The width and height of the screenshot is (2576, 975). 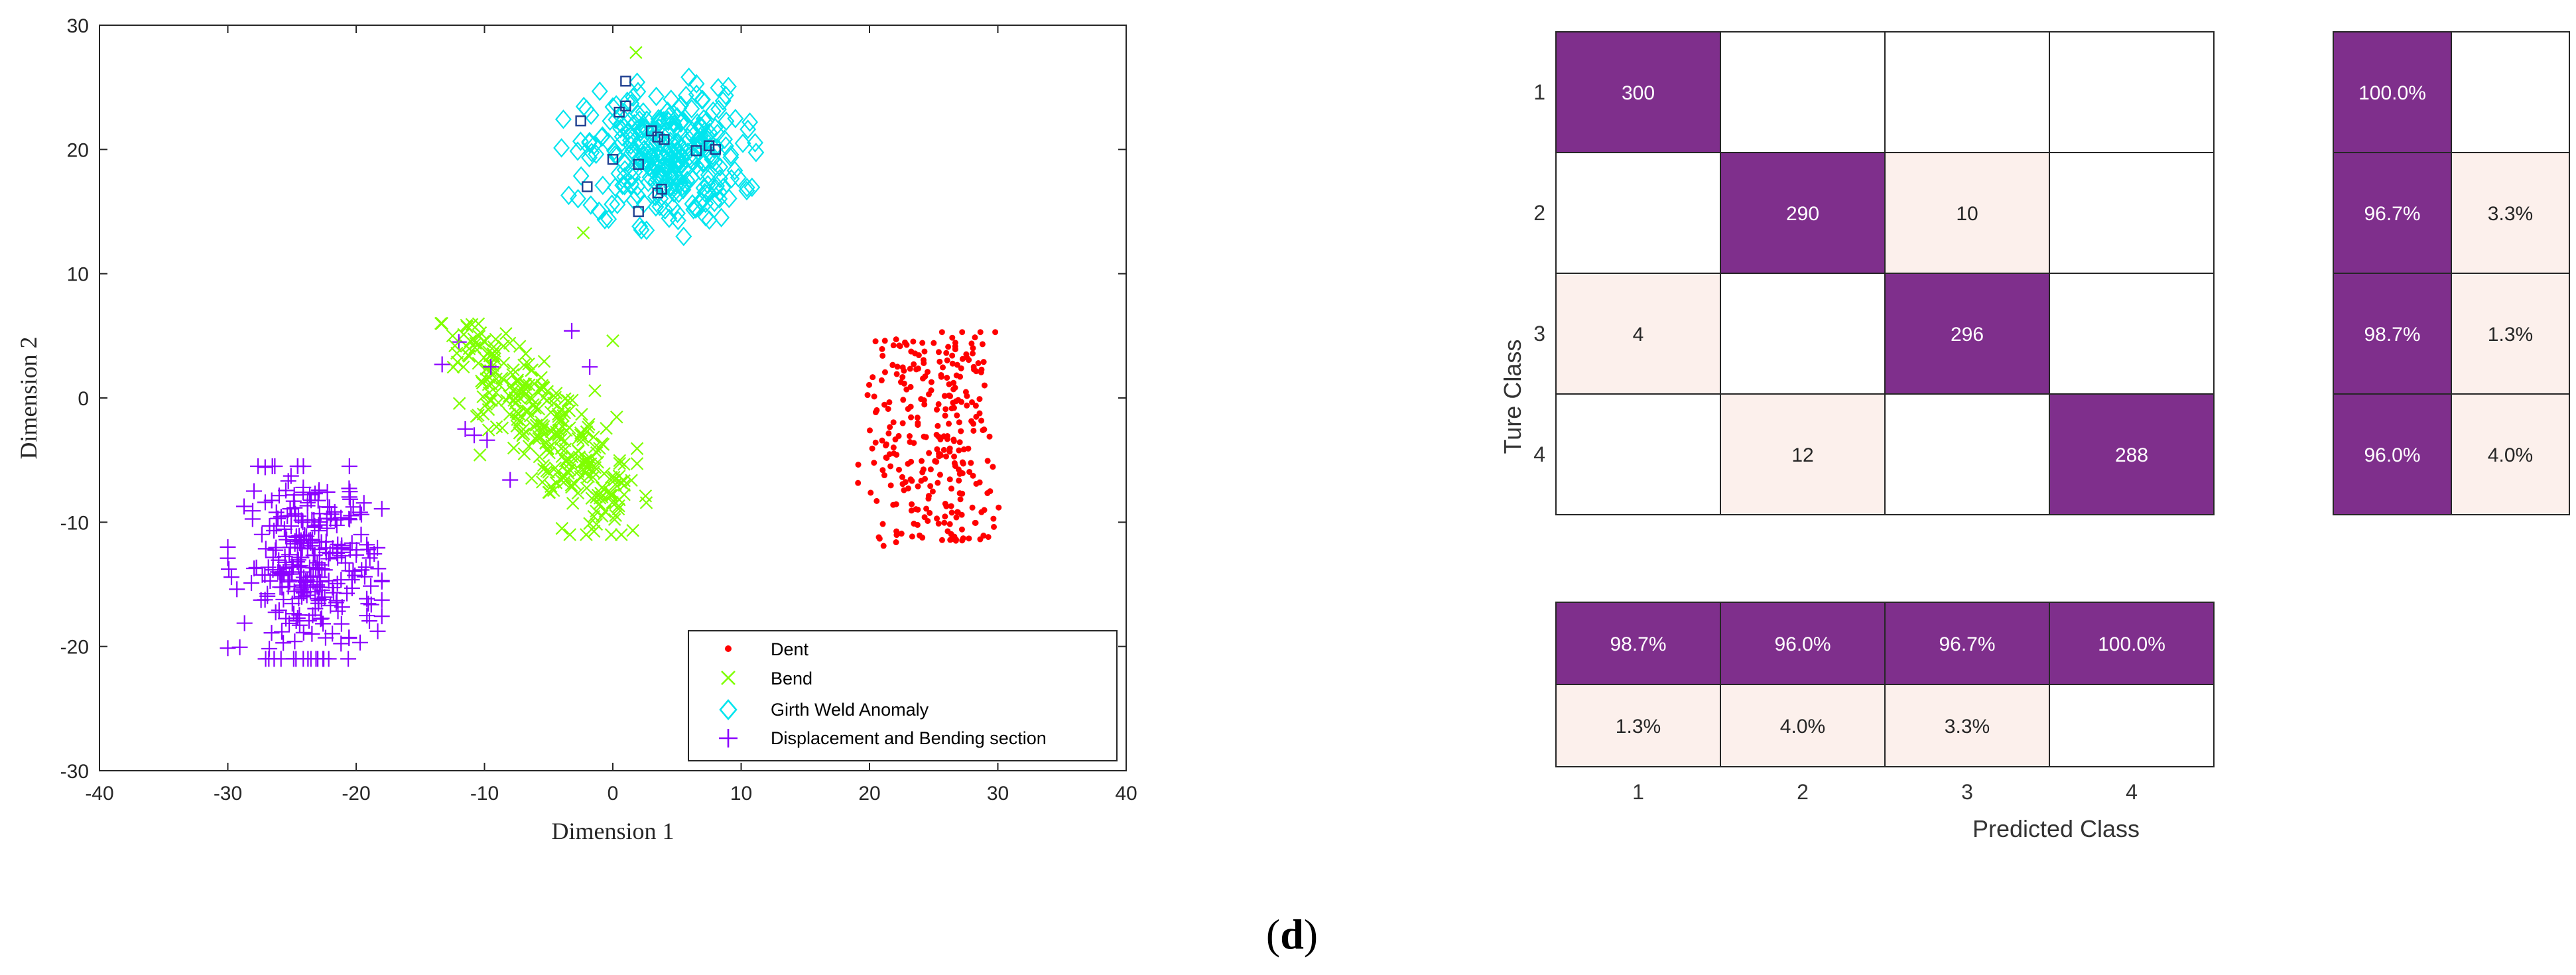 What do you see at coordinates (78, 26) in the screenshot?
I see `y-tick-label: 30` at bounding box center [78, 26].